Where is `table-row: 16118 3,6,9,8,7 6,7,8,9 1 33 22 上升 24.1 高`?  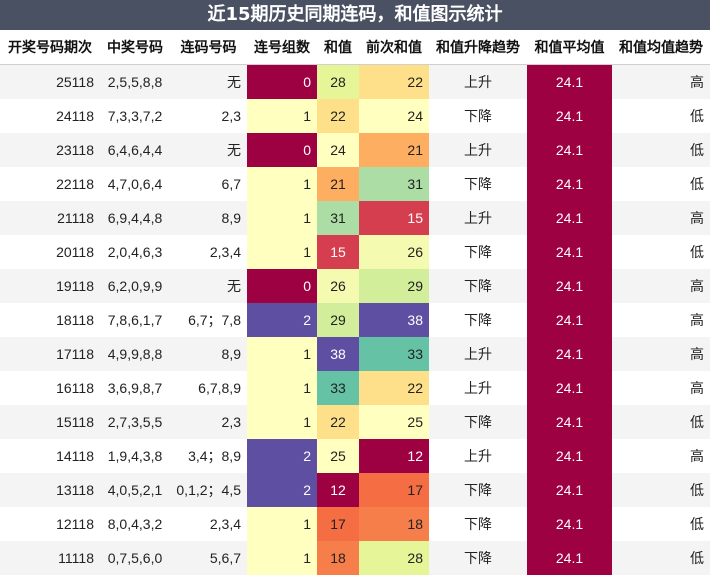
table-row: 16118 3,6,9,8,7 6,7,8,9 1 33 22 上升 24.1 高 is located at coordinates (355, 388).